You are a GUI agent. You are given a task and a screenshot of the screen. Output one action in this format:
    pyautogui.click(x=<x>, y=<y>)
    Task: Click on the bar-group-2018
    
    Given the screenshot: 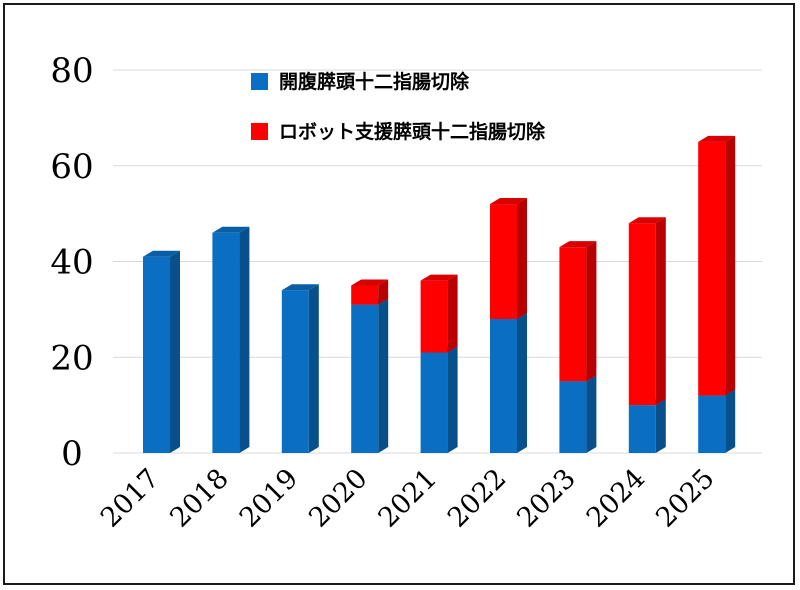 What is the action you would take?
    pyautogui.click(x=231, y=339)
    